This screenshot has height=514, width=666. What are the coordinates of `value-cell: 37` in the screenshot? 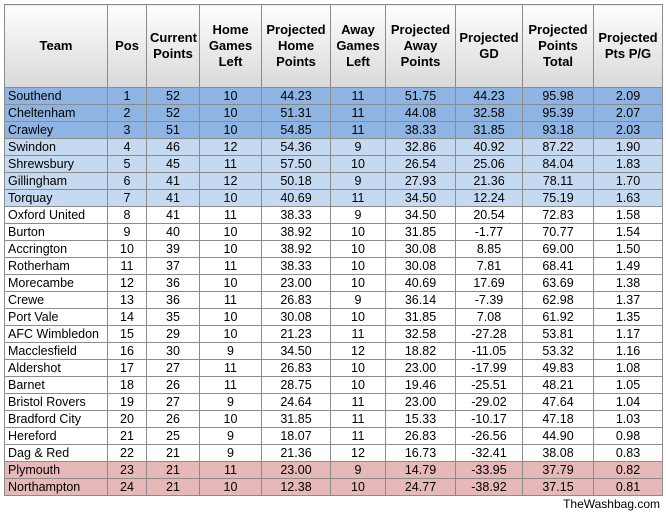 It's located at (173, 266).